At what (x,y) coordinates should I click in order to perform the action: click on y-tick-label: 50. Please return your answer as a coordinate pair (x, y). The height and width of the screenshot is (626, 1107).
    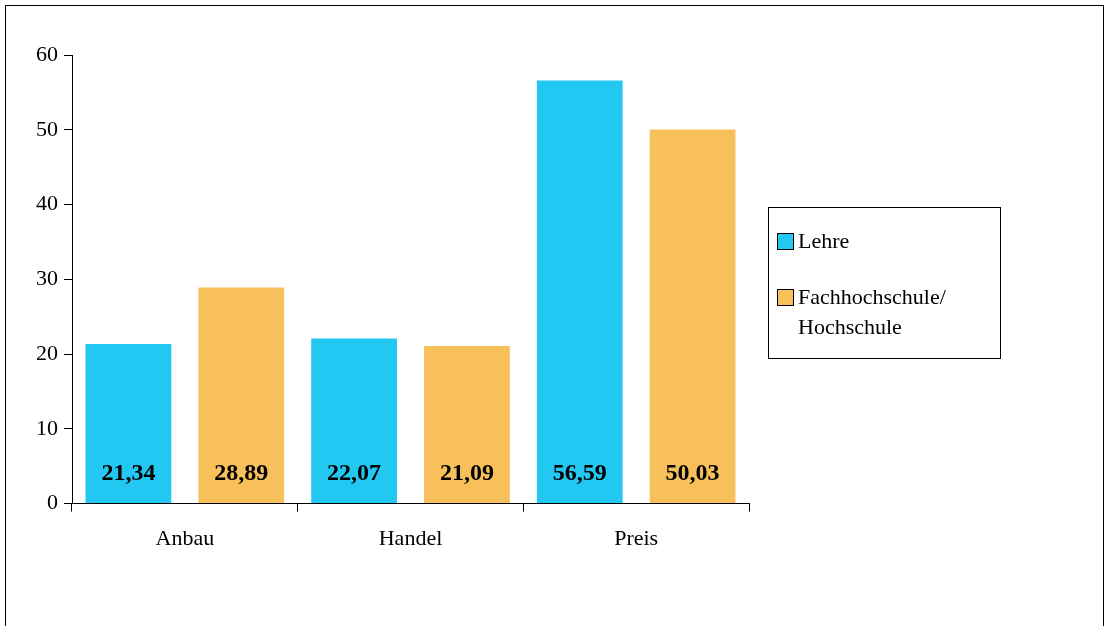
    Looking at the image, I should click on (47, 128).